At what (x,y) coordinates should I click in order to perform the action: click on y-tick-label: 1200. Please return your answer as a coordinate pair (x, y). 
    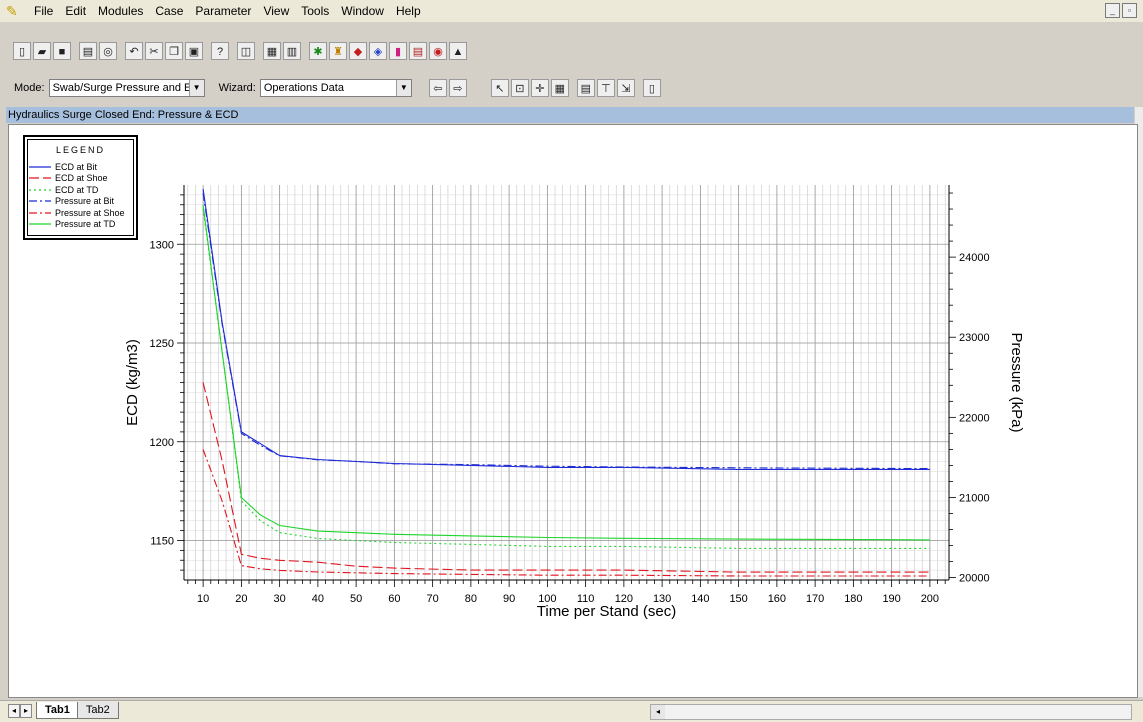
    Looking at the image, I should click on (162, 443).